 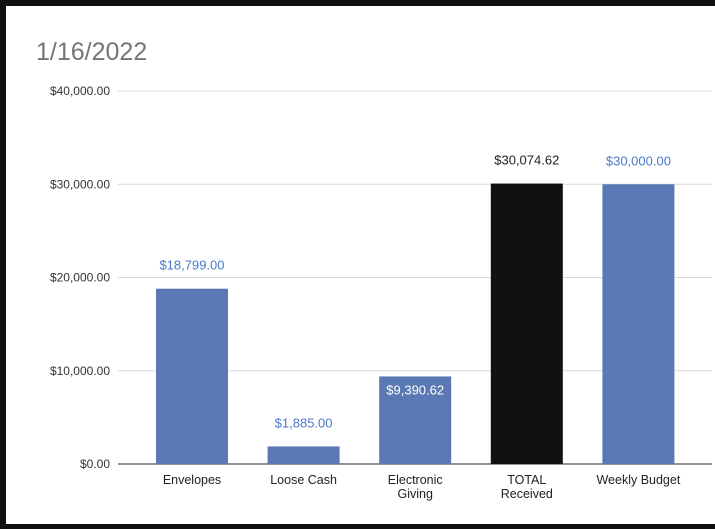 I want to click on chart-title: 1/16/2022, so click(x=91, y=52).